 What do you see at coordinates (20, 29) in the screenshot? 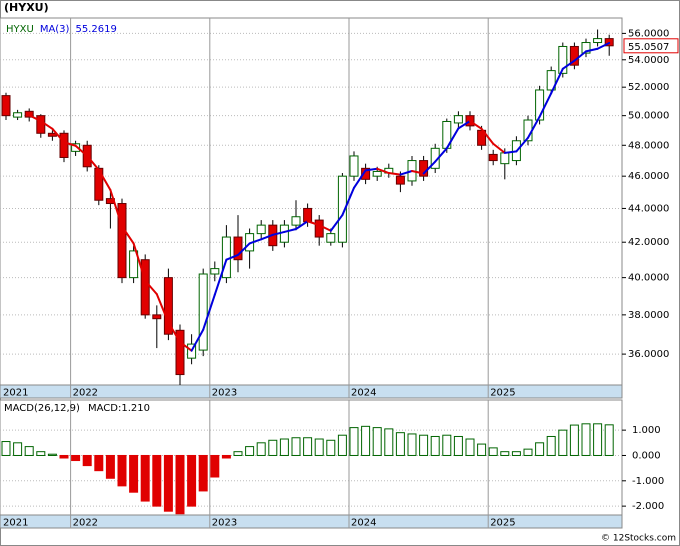
I see `legend-symbol: HYXU` at bounding box center [20, 29].